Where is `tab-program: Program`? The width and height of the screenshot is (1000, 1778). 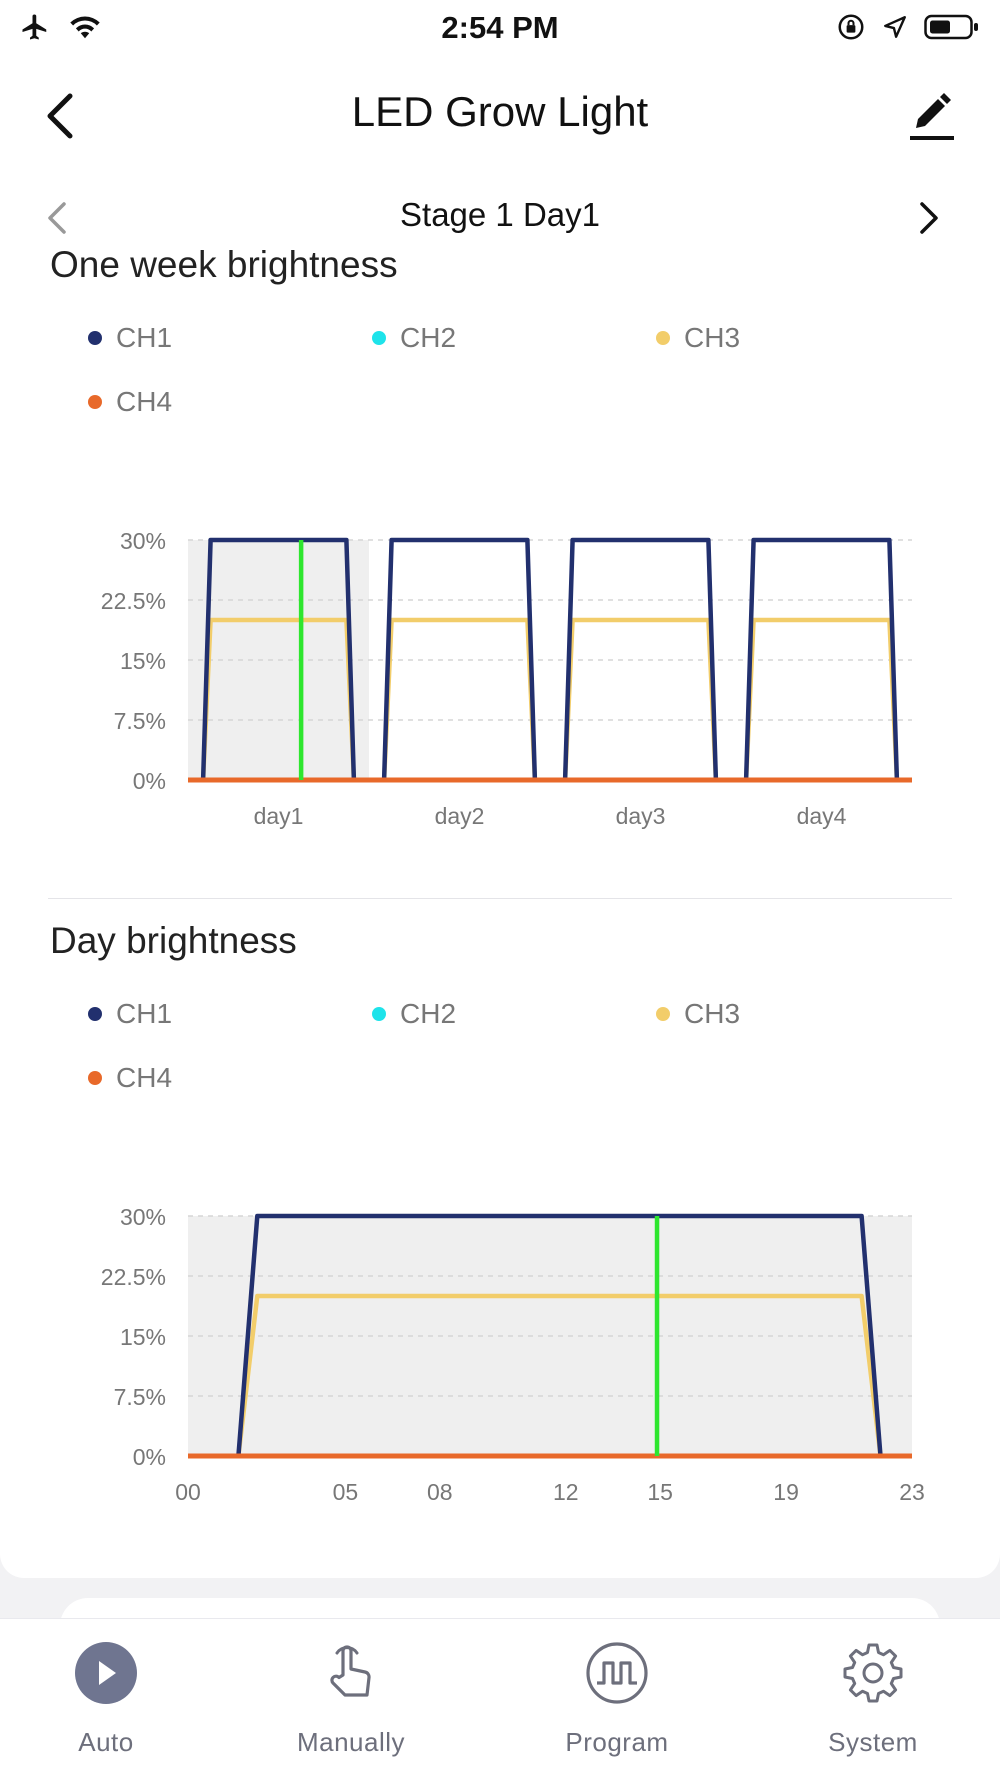 tab-program: Program is located at coordinates (617, 1698).